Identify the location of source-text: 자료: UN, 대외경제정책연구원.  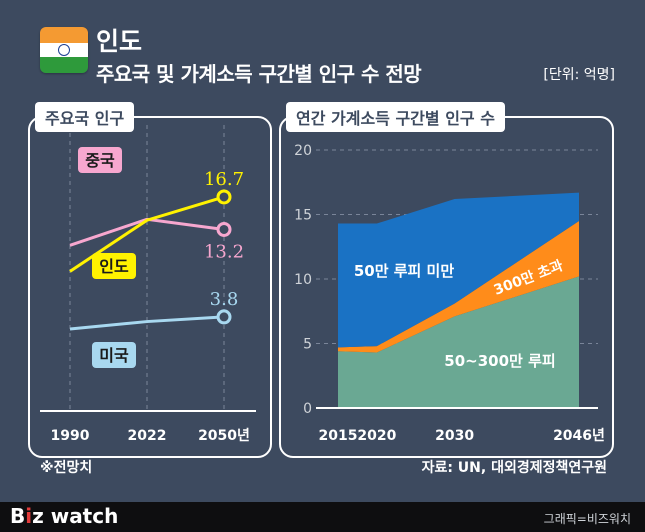
(514, 468).